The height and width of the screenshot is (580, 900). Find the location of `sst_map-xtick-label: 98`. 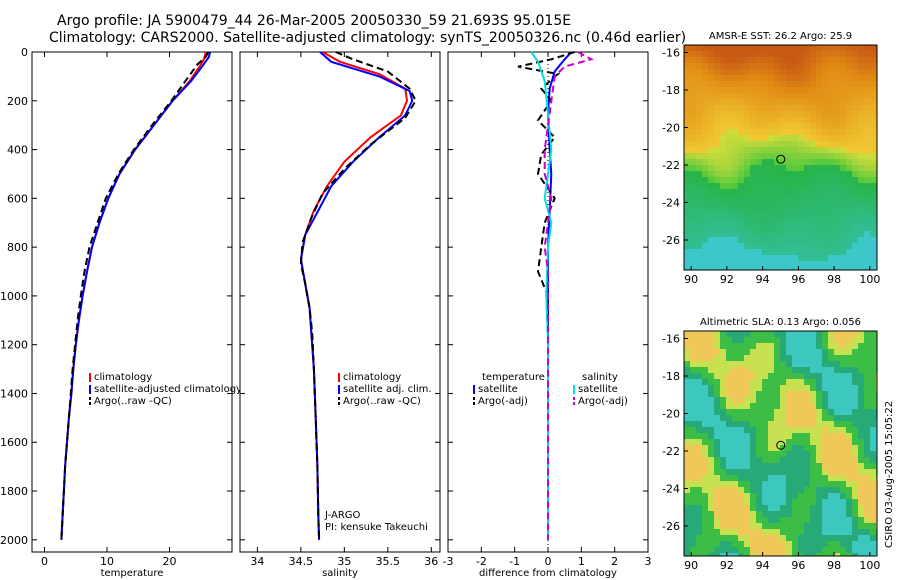

sst_map-xtick-label: 98 is located at coordinates (834, 279).